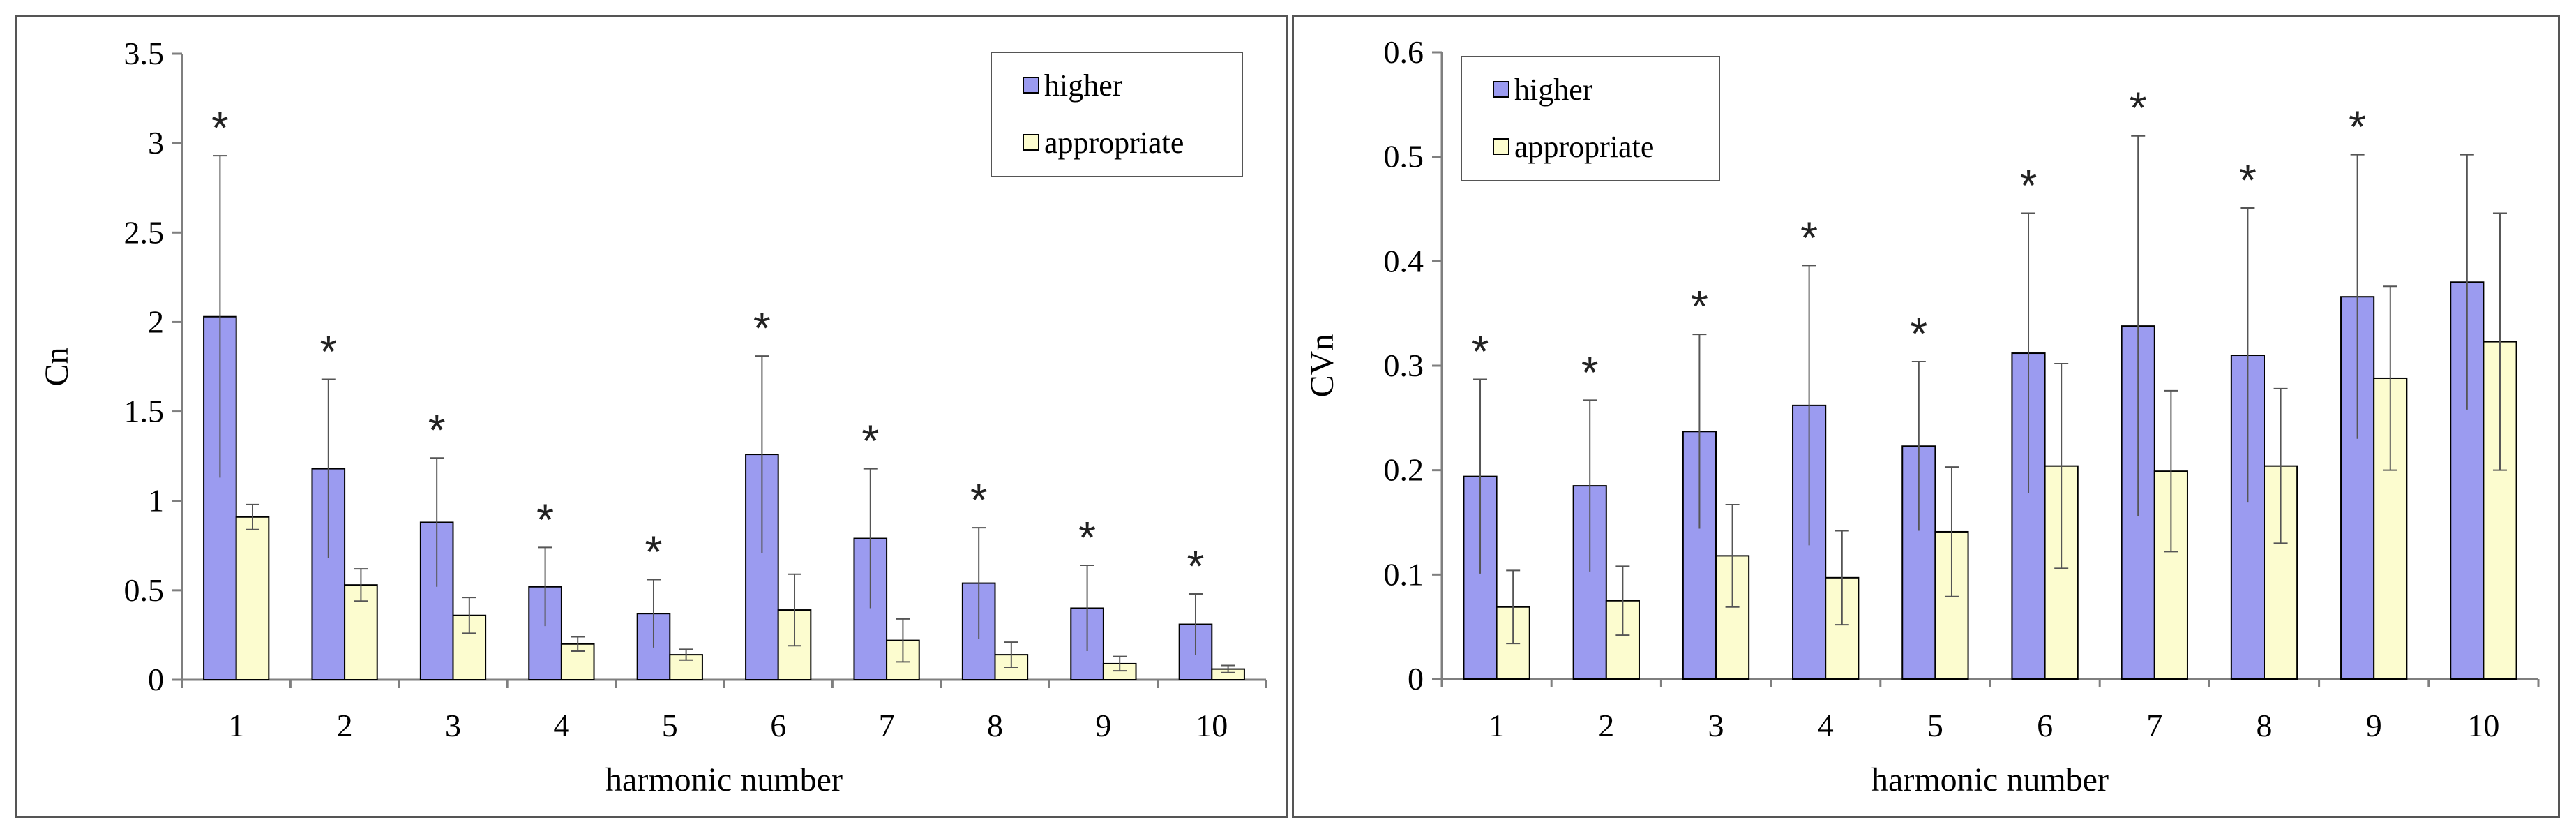 This screenshot has height=834, width=2576. Describe the element at coordinates (1404, 260) in the screenshot. I see `y-tick-label: 0.4` at that location.